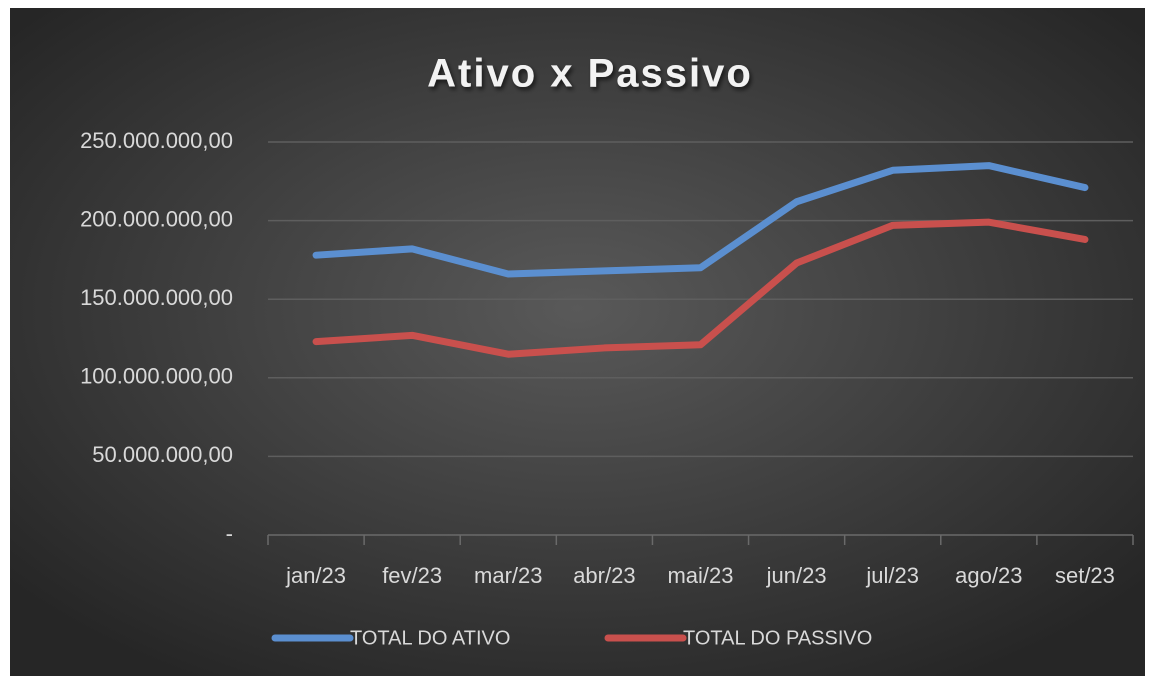 The width and height of the screenshot is (1152, 681). Describe the element at coordinates (412, 575) in the screenshot. I see `x-tick-label: fev/23` at that location.